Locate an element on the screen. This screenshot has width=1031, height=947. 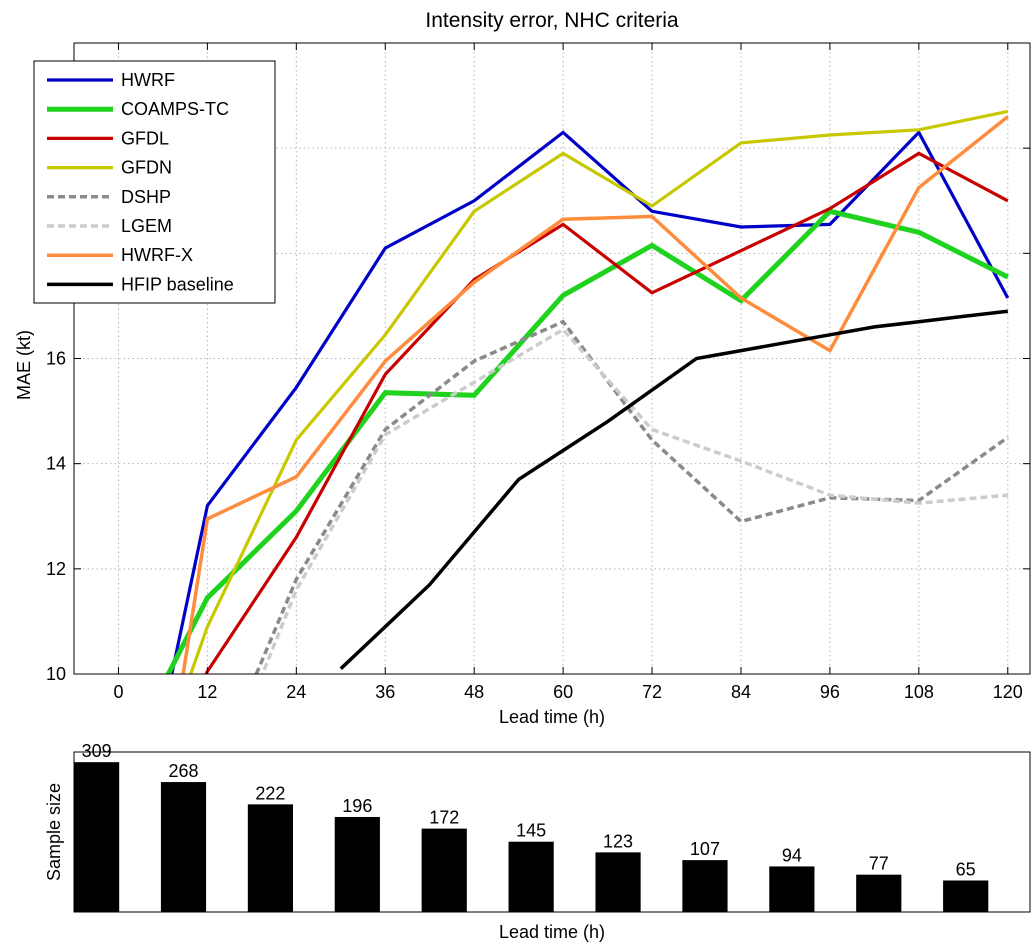
x-tick-label: 12 is located at coordinates (207, 692).